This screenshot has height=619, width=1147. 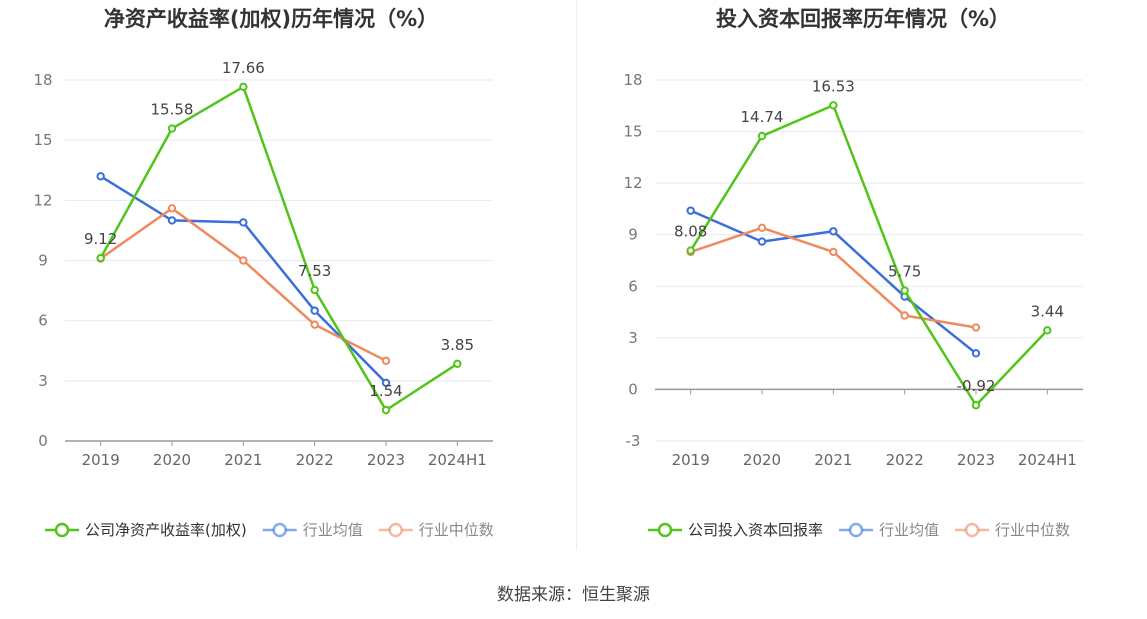 I want to click on data-label: 7.53, so click(x=314, y=271).